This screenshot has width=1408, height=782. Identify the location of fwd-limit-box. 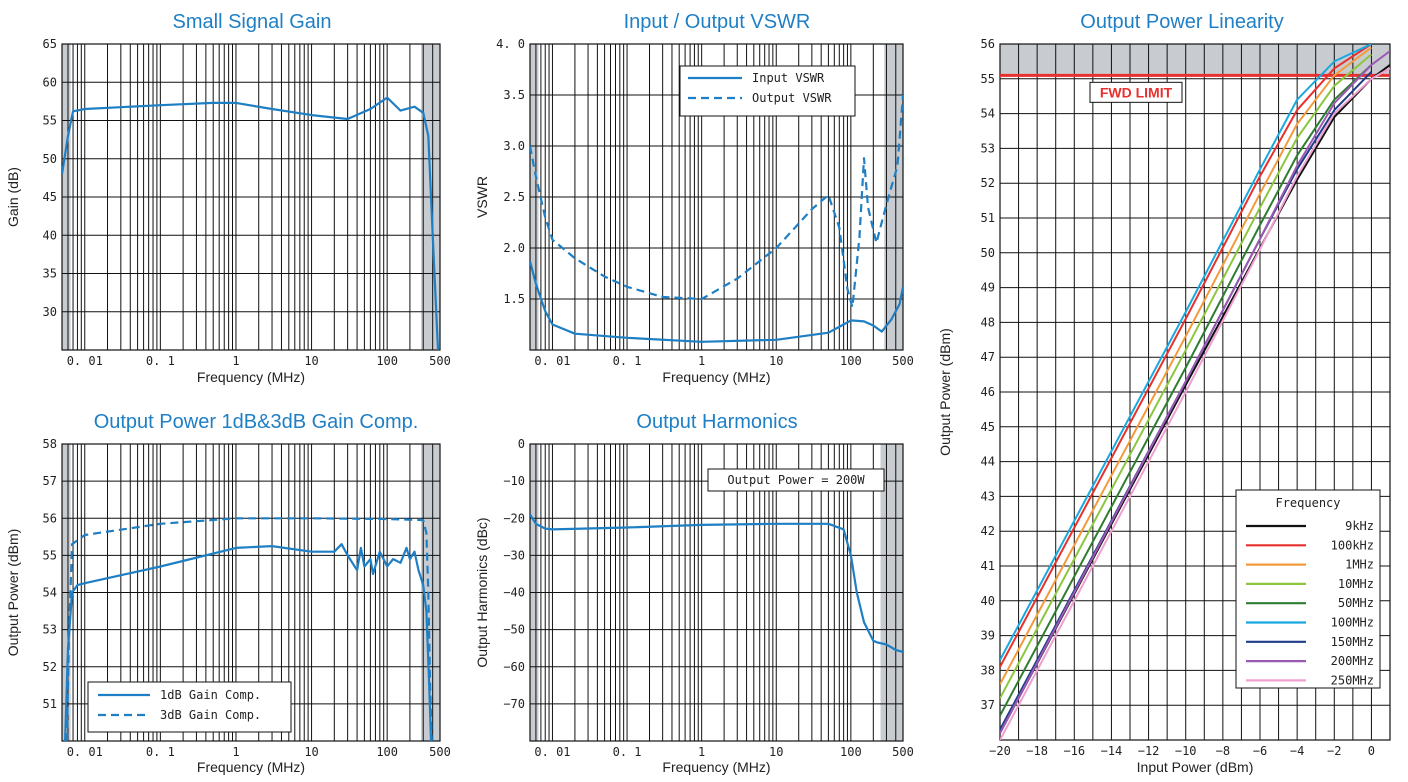
(1136, 92).